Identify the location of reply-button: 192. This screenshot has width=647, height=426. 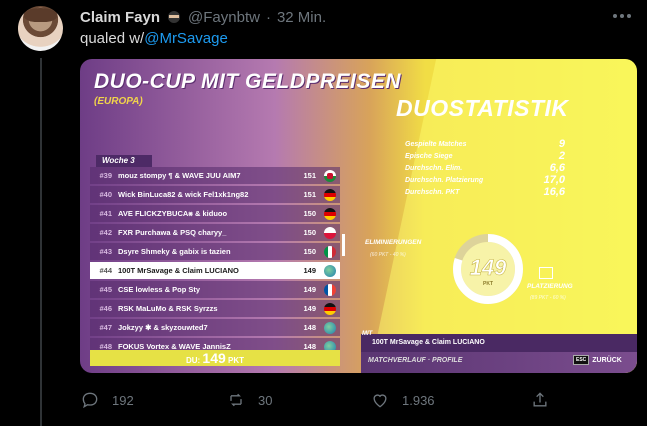
(107, 400).